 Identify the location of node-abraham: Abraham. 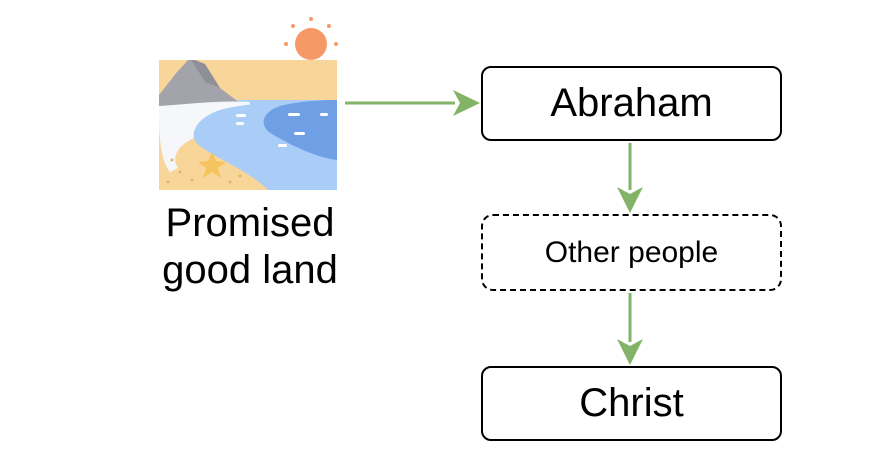
(631, 103).